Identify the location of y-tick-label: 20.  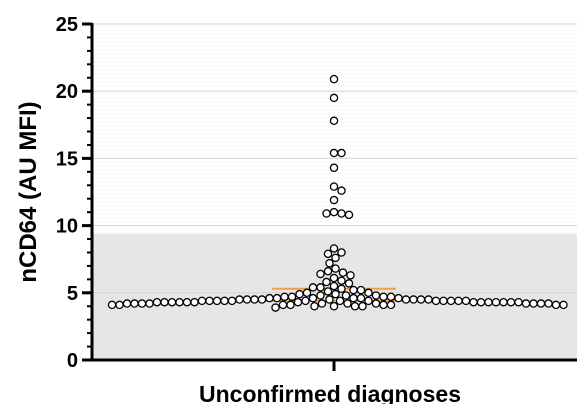
(67, 92).